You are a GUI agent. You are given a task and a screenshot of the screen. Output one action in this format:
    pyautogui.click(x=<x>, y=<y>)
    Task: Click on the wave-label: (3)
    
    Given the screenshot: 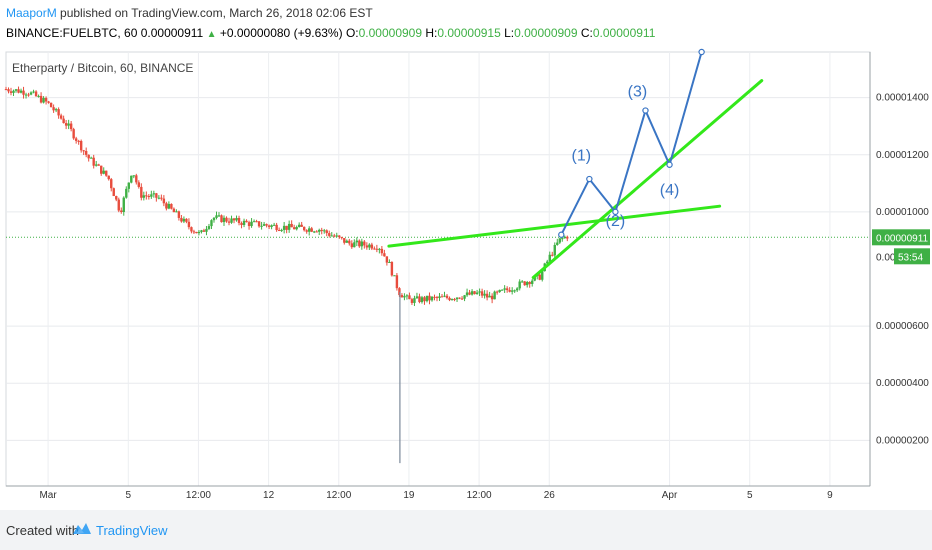 What is the action you would take?
    pyautogui.click(x=638, y=91)
    